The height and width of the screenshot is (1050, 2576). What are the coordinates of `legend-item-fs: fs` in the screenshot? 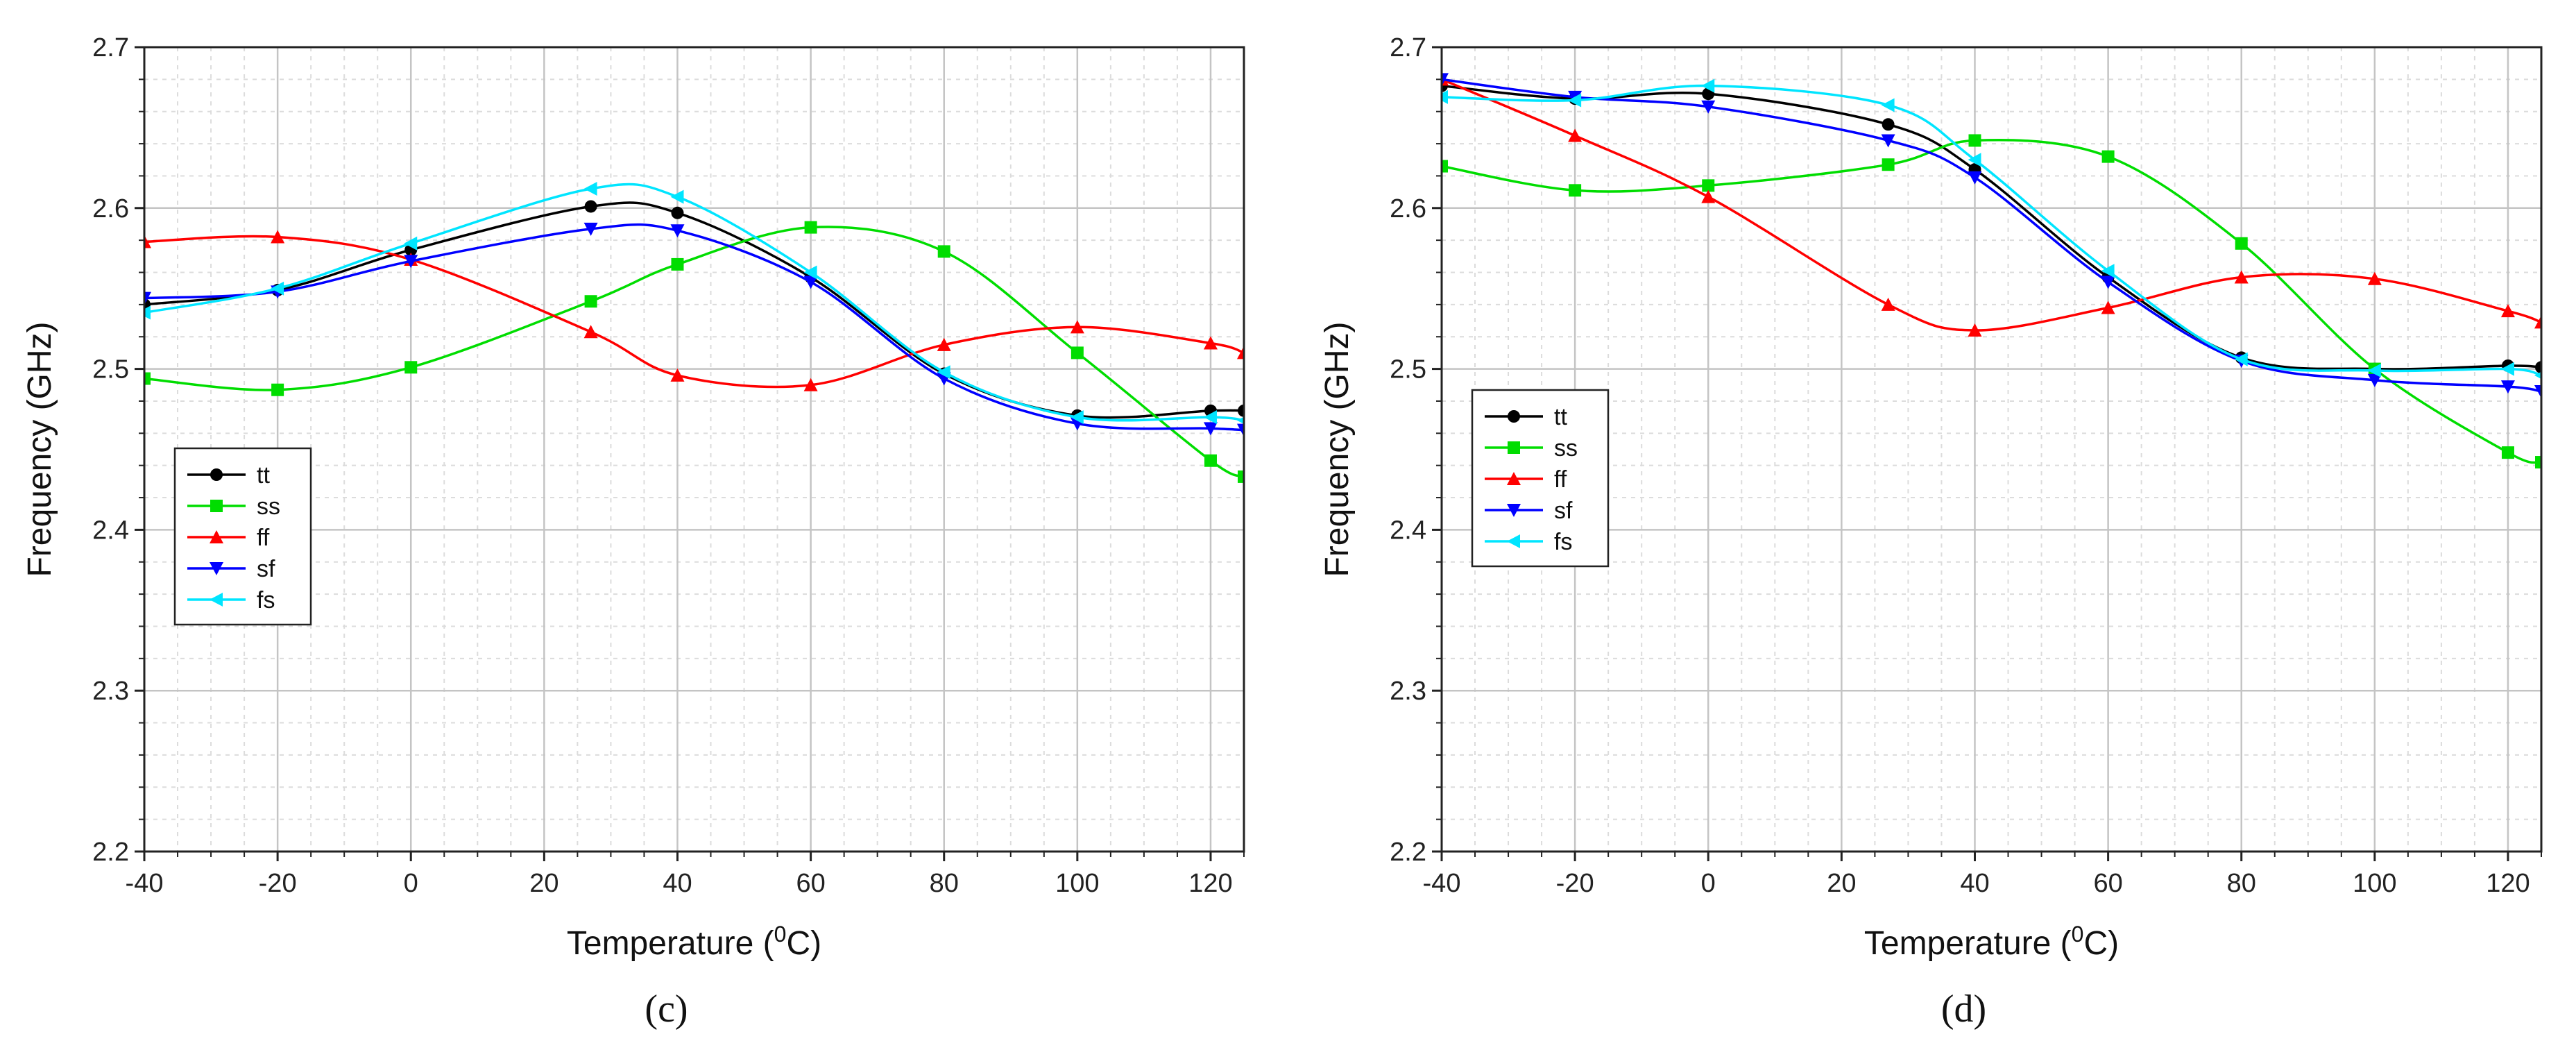 It's located at (231, 600).